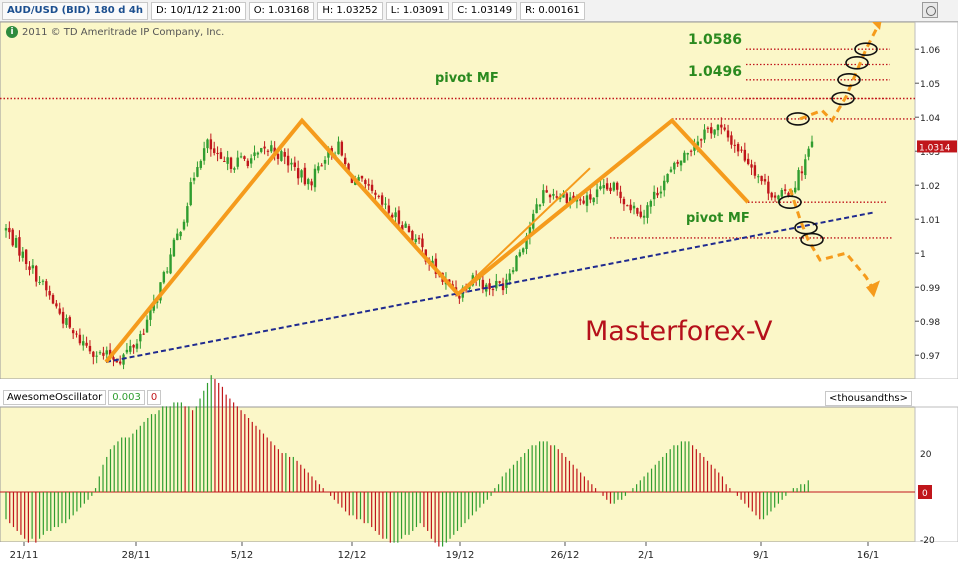 The width and height of the screenshot is (958, 565). Describe the element at coordinates (761, 555) in the screenshot. I see `date-label: 9/1` at that location.